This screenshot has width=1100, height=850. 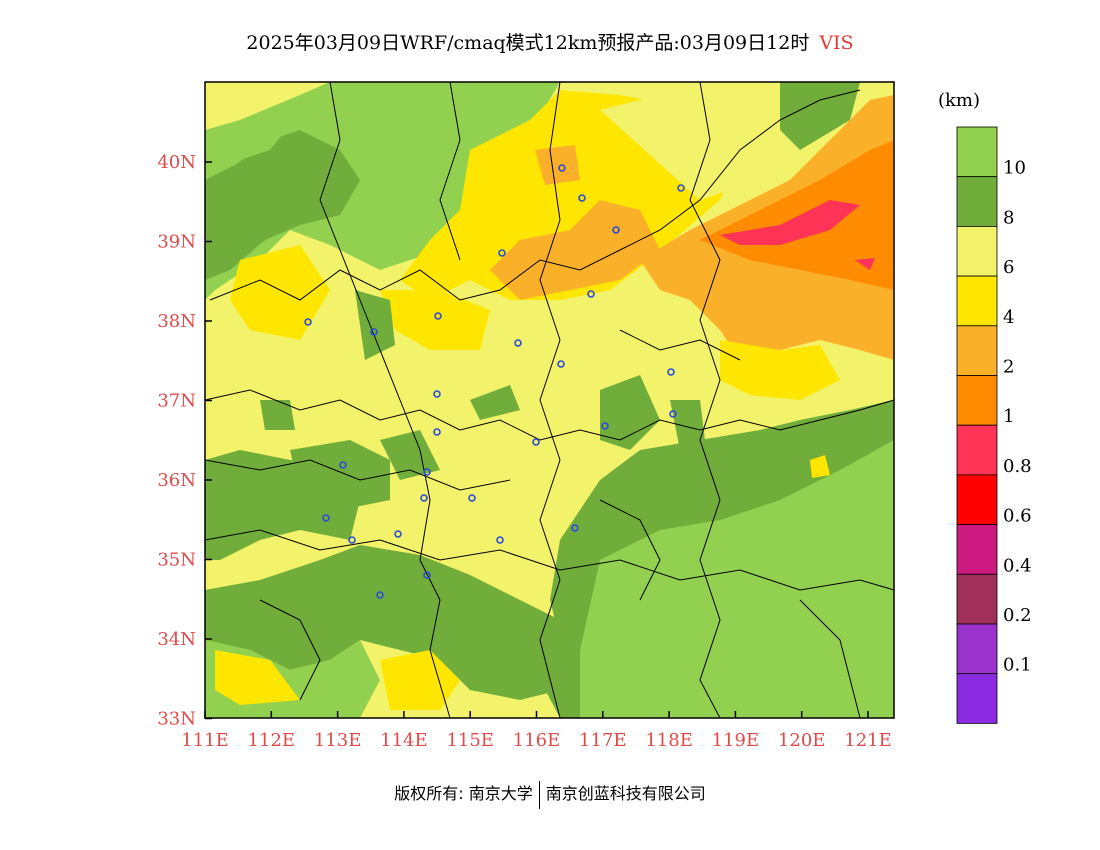 What do you see at coordinates (176, 321) in the screenshot?
I see `lat-label: 38N` at bounding box center [176, 321].